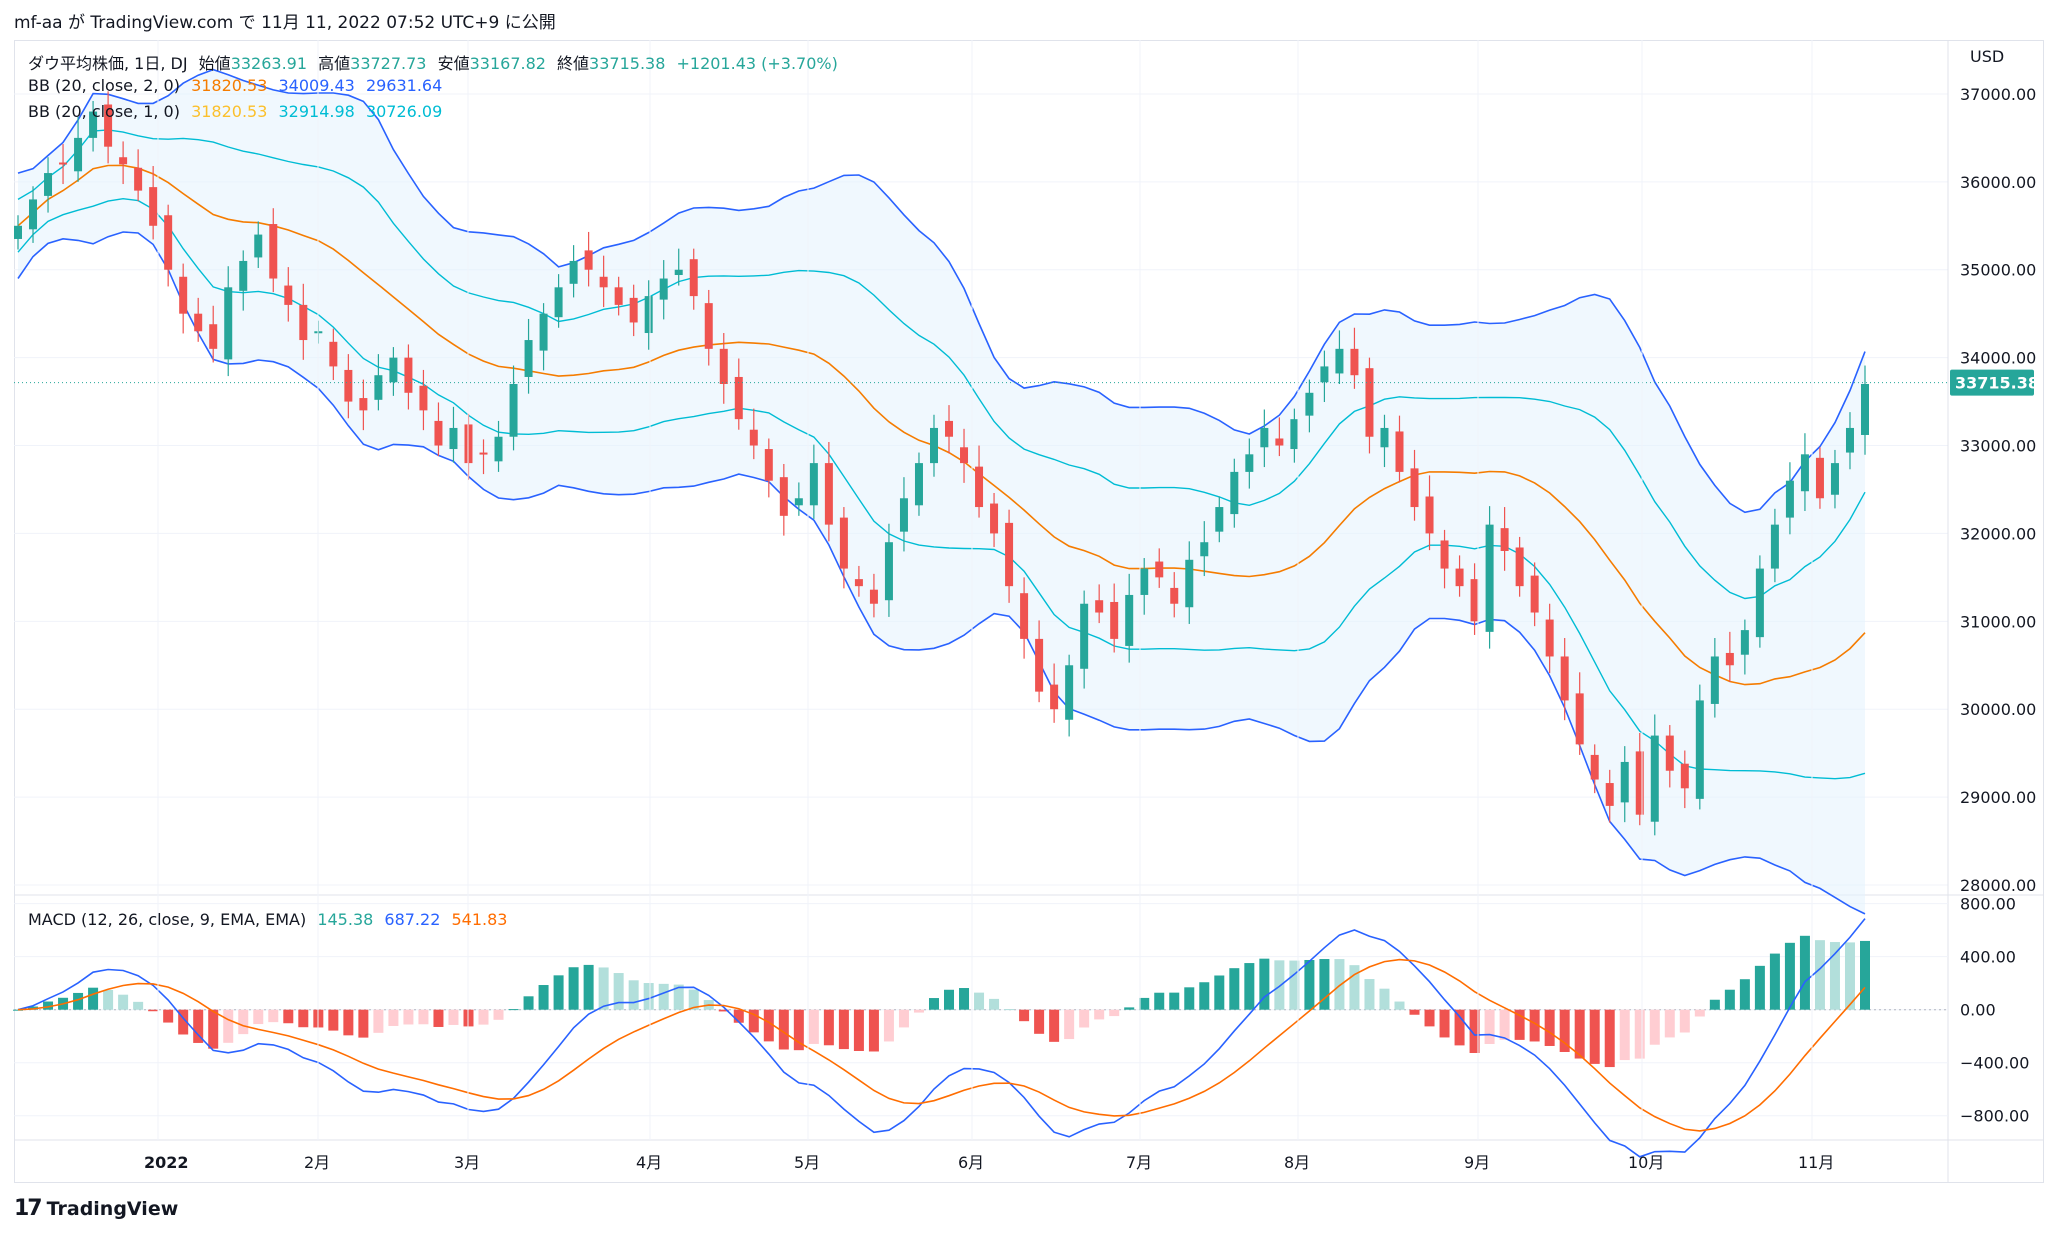 Image resolution: width=2057 pixels, height=1234 pixels. What do you see at coordinates (28, 1208) in the screenshot?
I see `tradingview-logo-icon: 17` at bounding box center [28, 1208].